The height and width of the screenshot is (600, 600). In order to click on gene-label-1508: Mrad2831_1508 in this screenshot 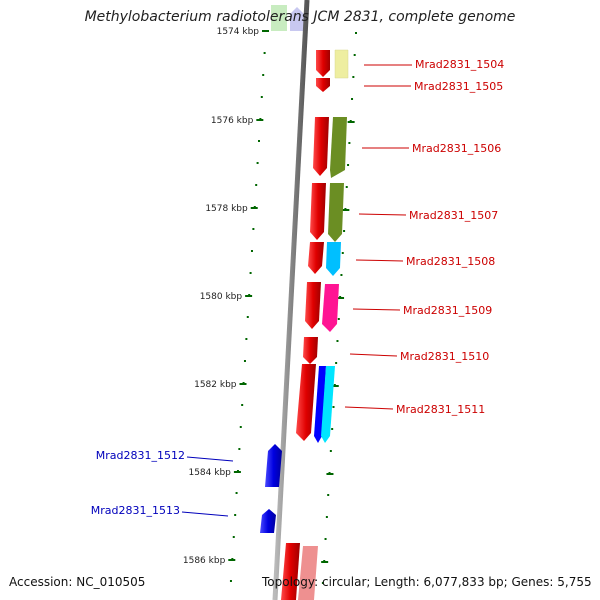, I will do `click(450, 261)`.